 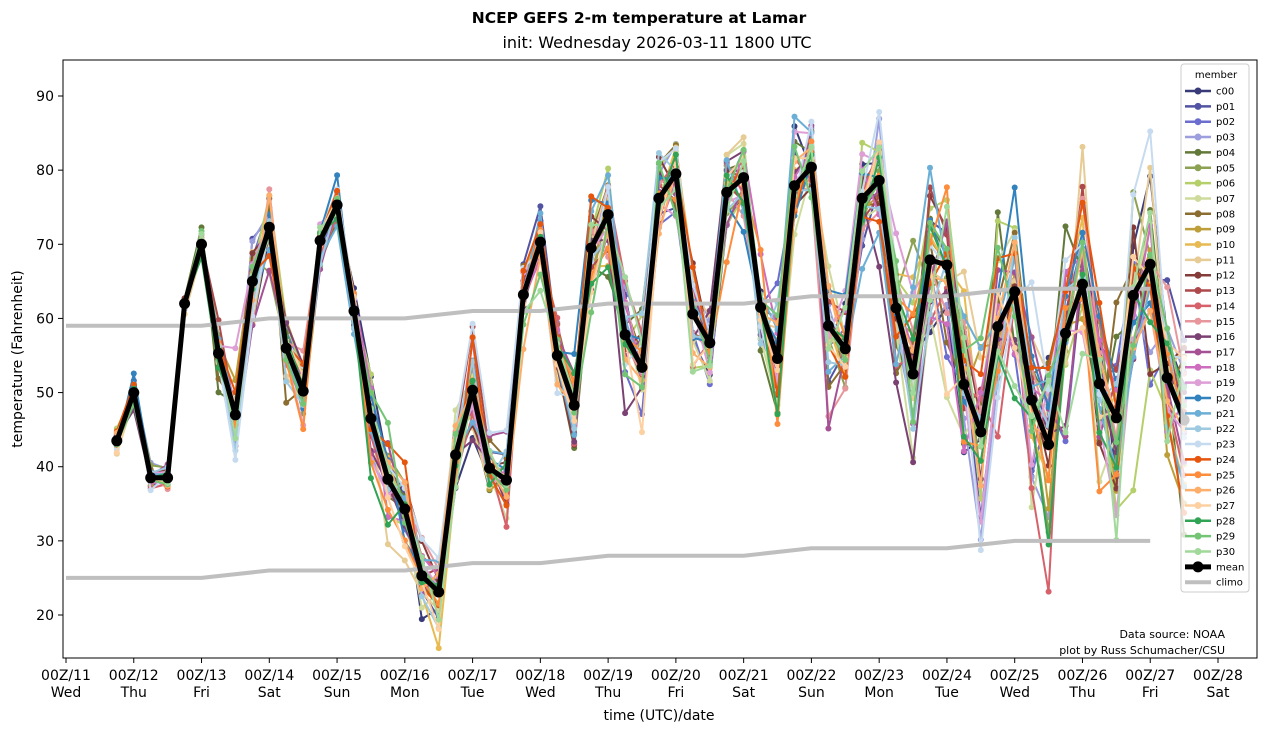 I want to click on y-axis-label: temperature (Fahrenheit), so click(x=18, y=358).